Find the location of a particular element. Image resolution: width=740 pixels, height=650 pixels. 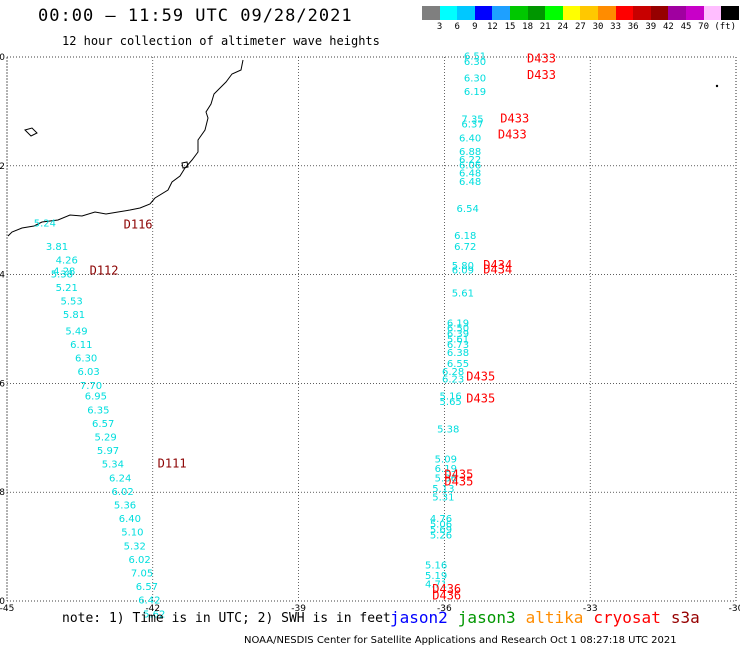

lat-tick-label: -20 is located at coordinates (2, 58).